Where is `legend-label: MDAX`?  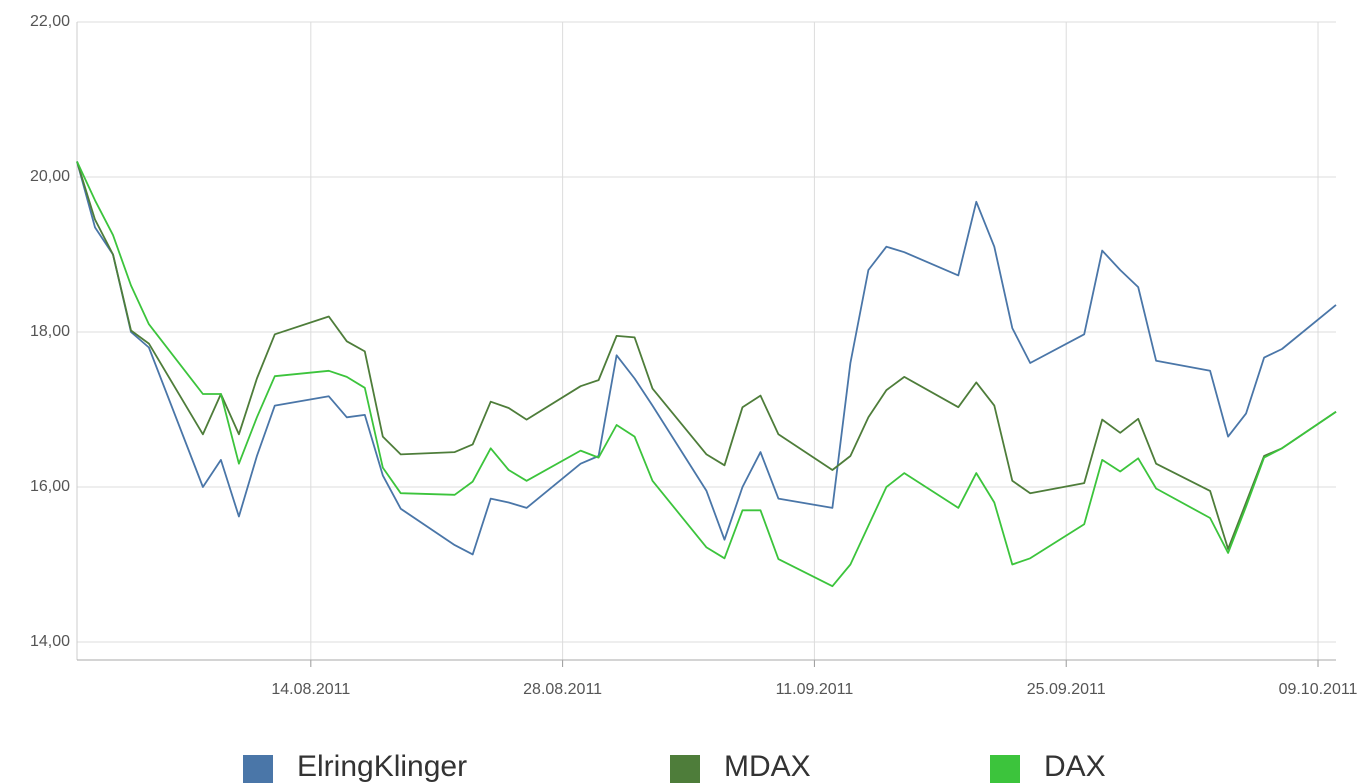 legend-label: MDAX is located at coordinates (767, 766).